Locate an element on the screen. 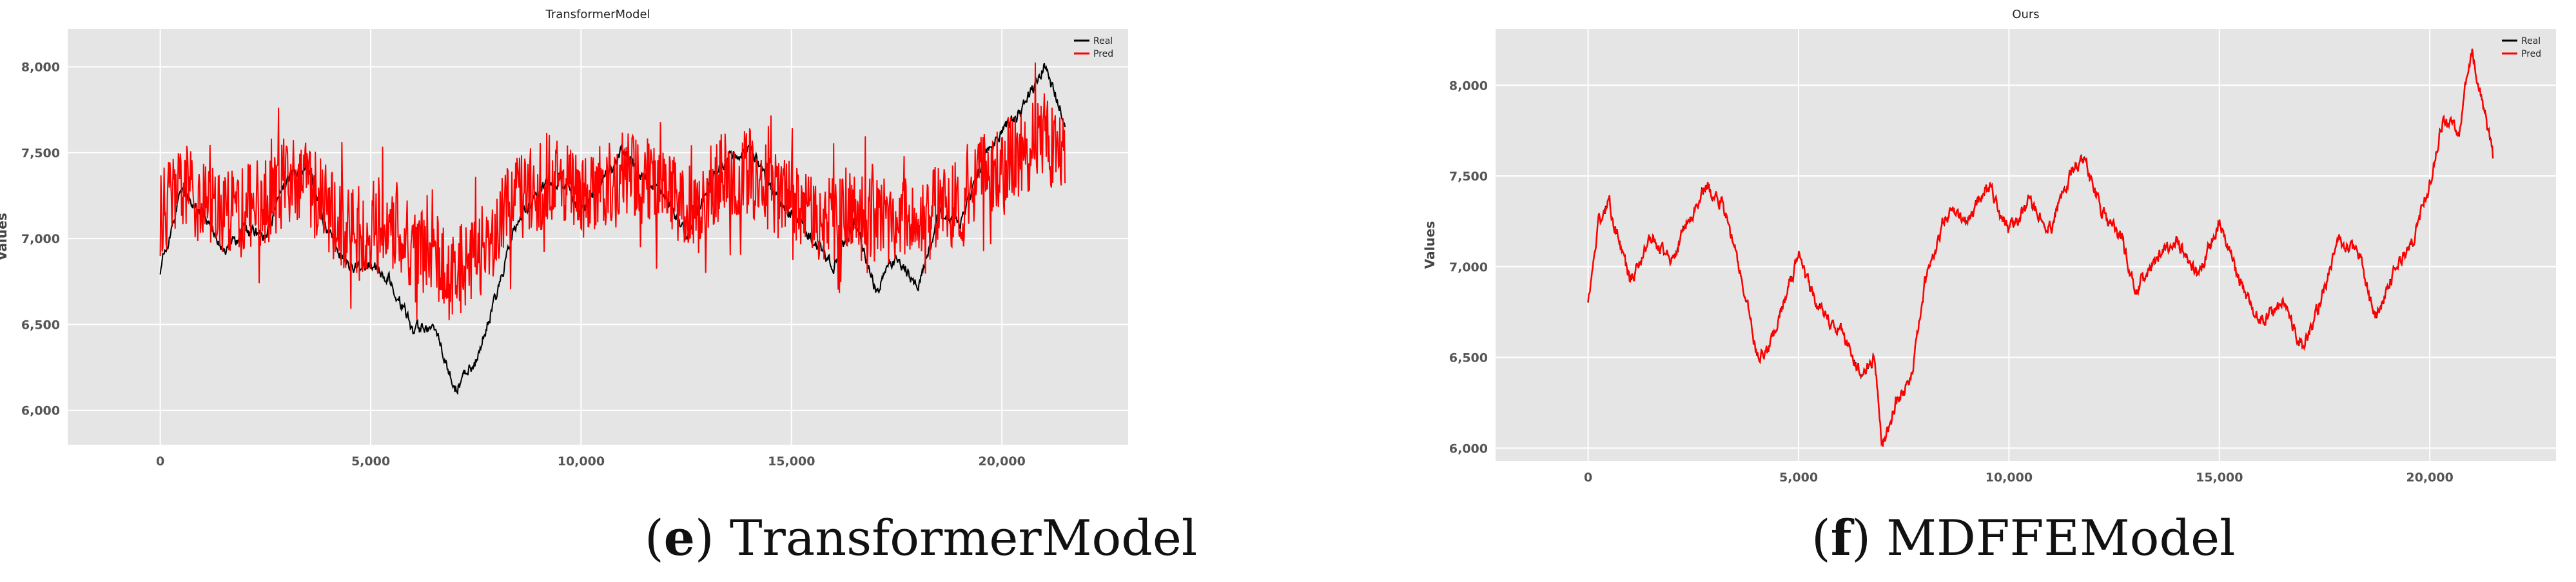 The height and width of the screenshot is (582, 2576). y-axis-label-right: Values is located at coordinates (1430, 245).